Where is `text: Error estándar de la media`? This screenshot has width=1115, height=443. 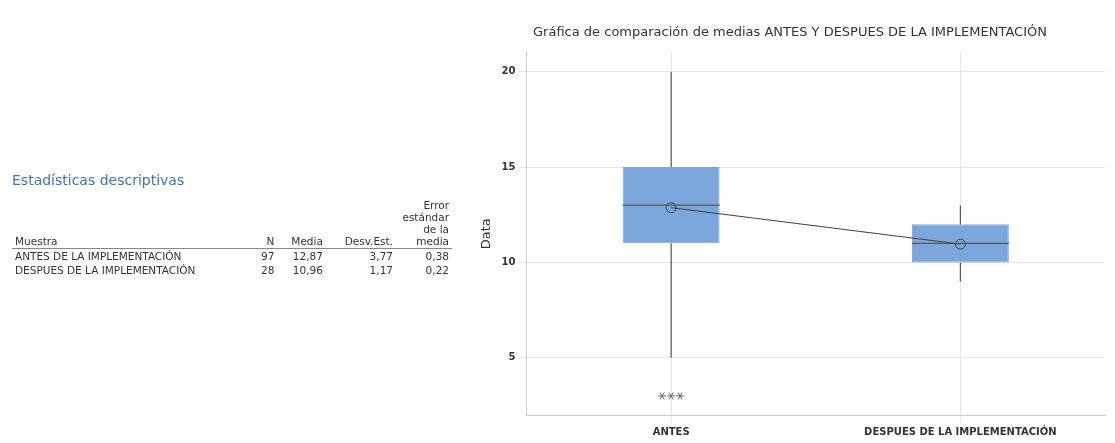
text: Error estándar de la media is located at coordinates (424, 223).